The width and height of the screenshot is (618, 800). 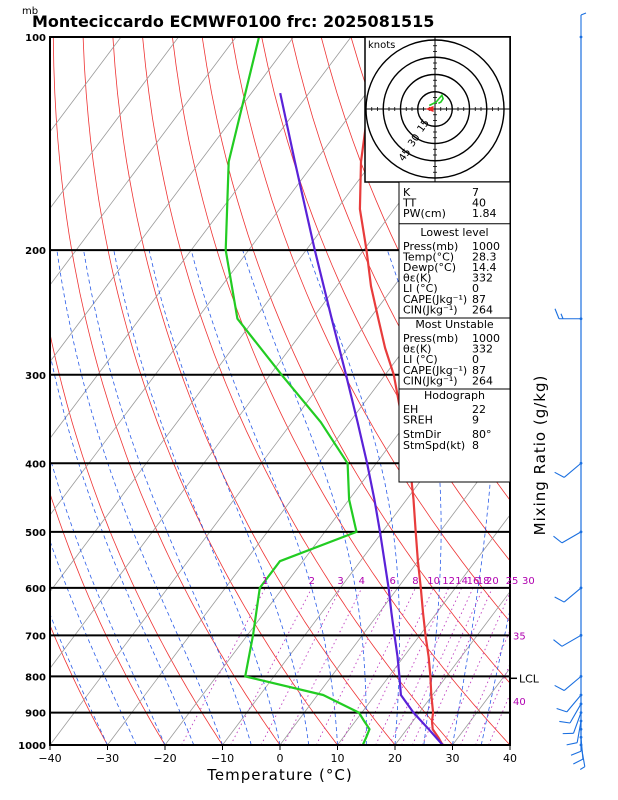 What do you see at coordinates (35, 464) in the screenshot?
I see `pressure-tick-label: 400` at bounding box center [35, 464].